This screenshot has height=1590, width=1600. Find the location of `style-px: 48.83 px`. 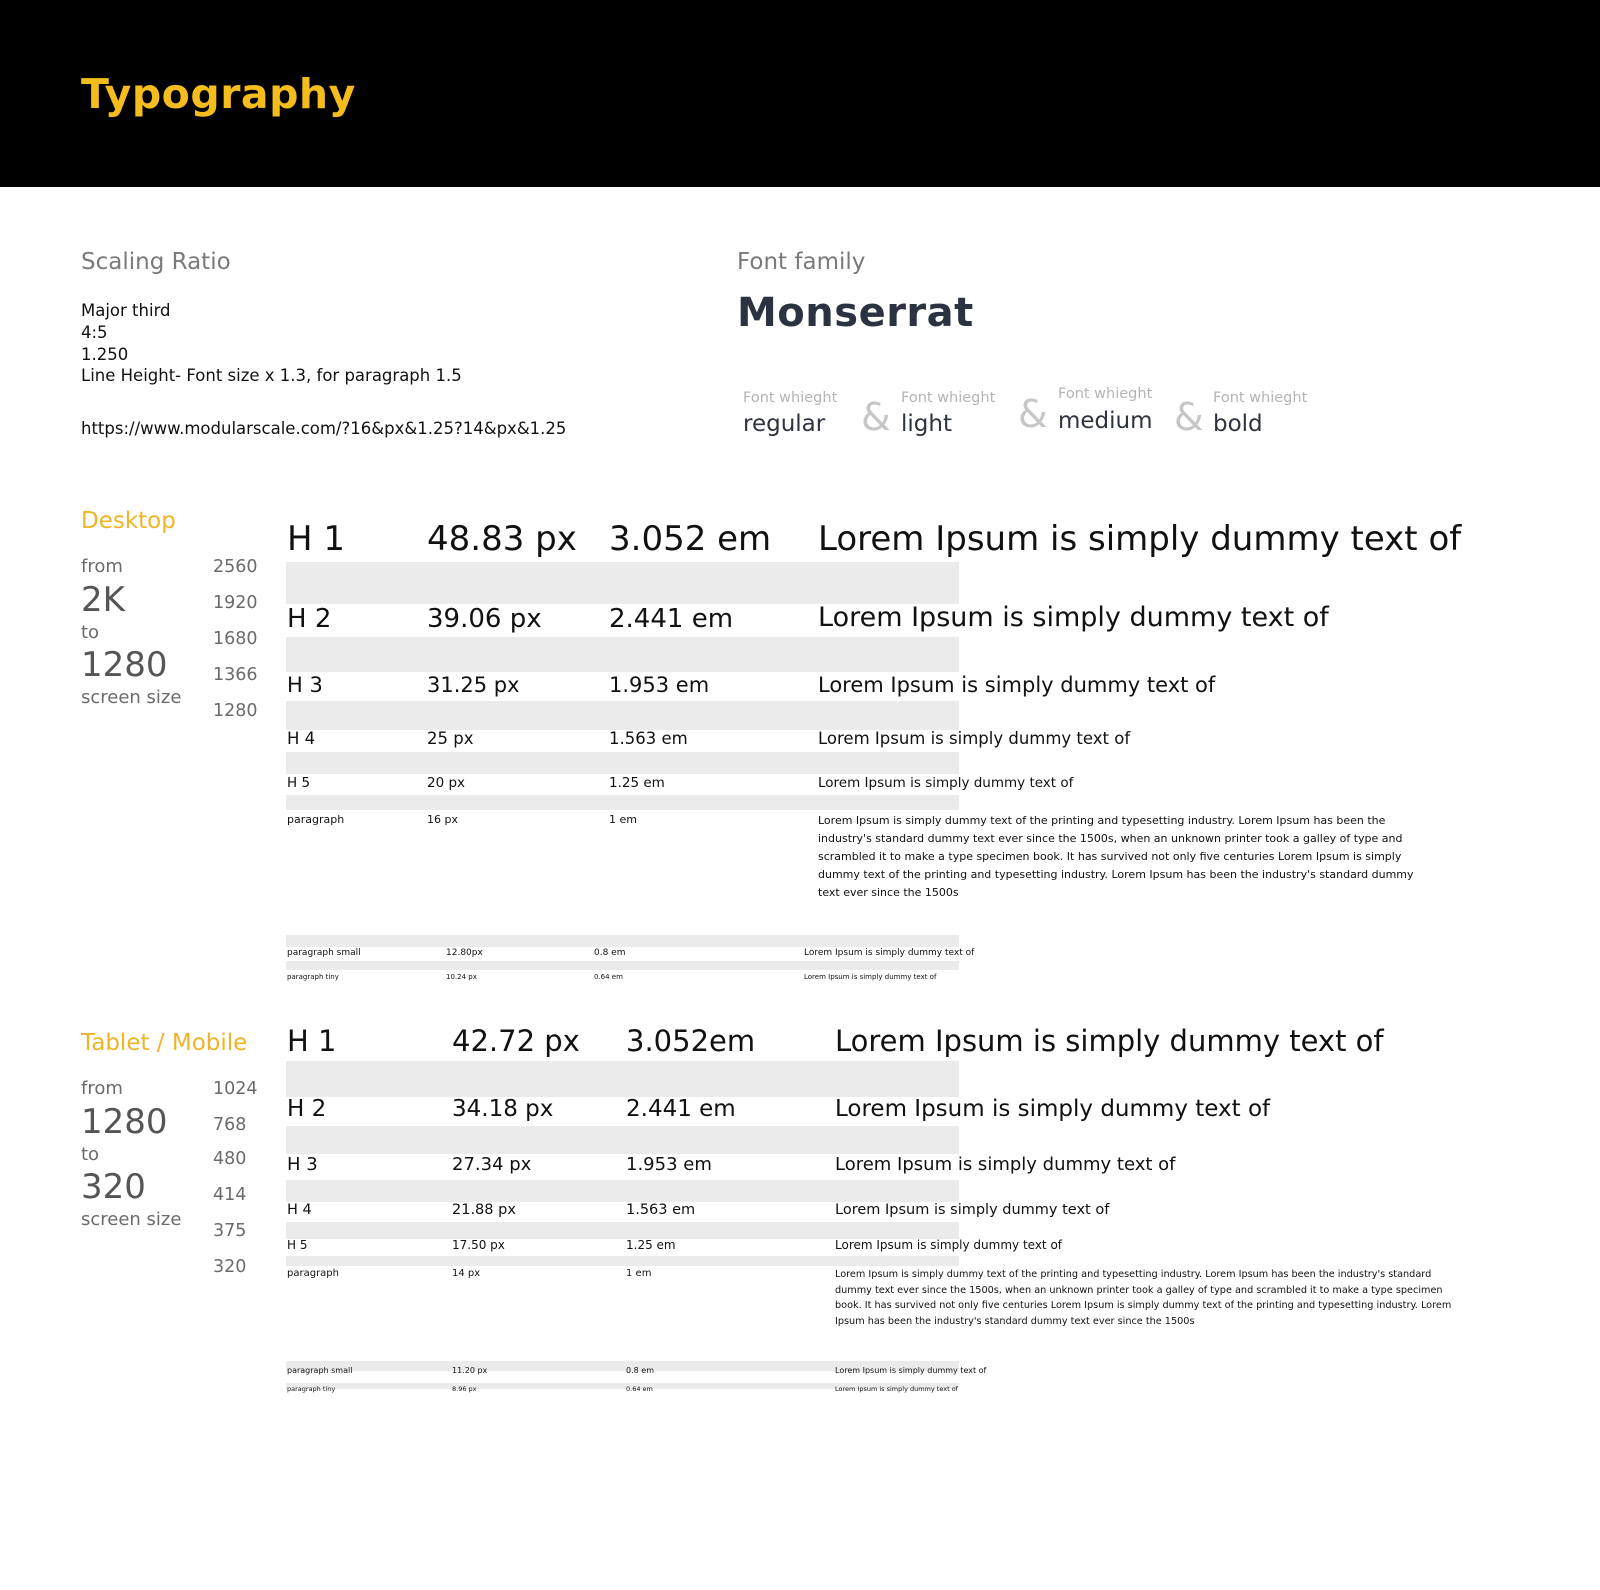

style-px: 48.83 px is located at coordinates (502, 539).